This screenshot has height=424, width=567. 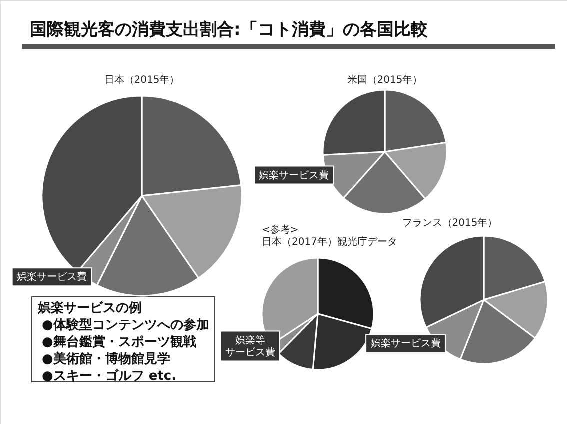 I want to click on chart-title: 日本（2015年）, so click(x=142, y=80).